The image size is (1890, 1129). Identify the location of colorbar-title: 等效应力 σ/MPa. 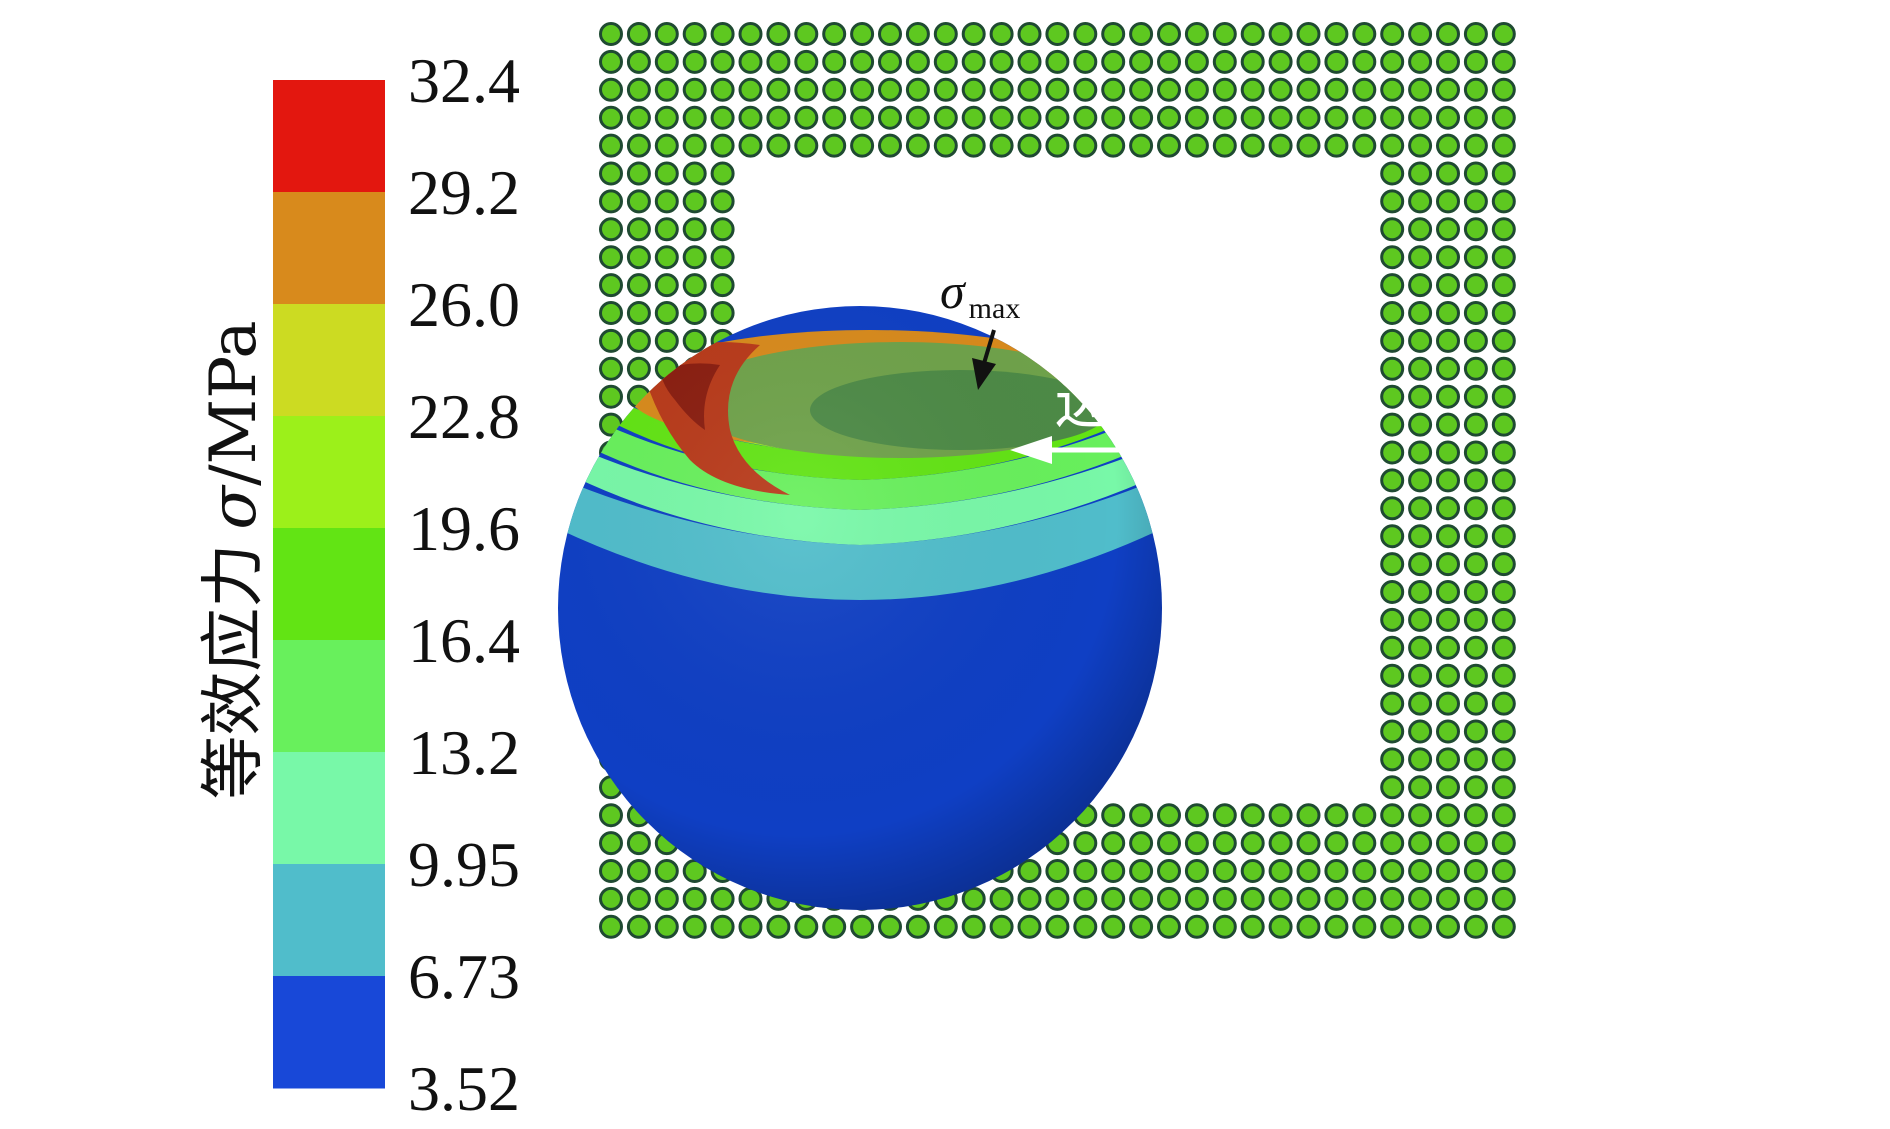
(234, 559).